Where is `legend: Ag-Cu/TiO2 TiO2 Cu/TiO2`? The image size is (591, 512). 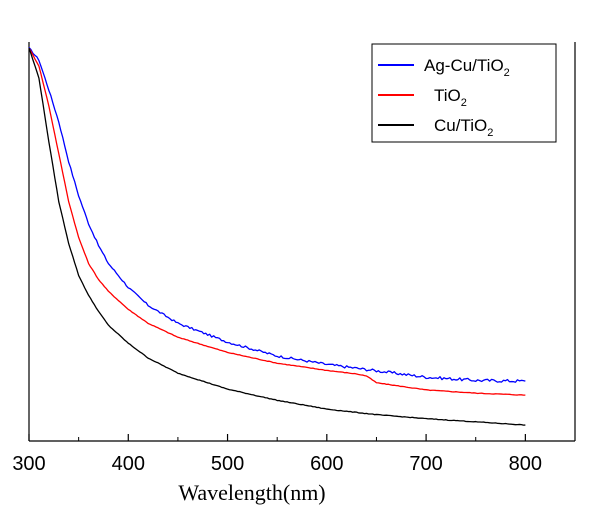 legend: Ag-Cu/TiO2 TiO2 Cu/TiO2 is located at coordinates (464, 93).